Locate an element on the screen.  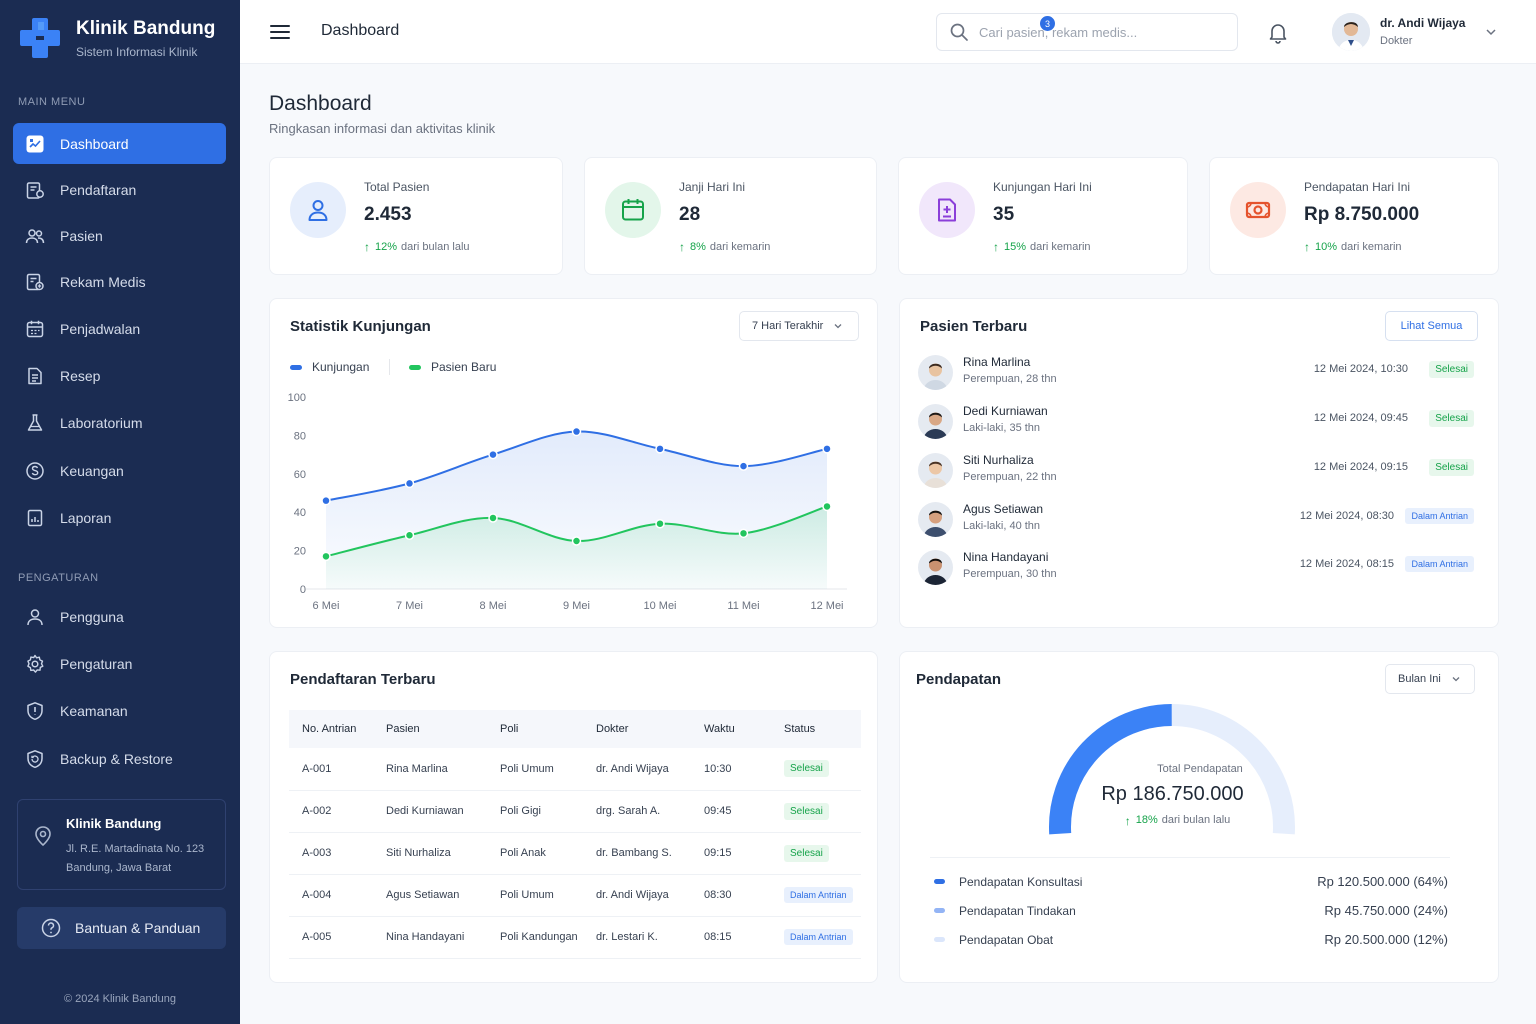
recent-patients-title: Pasien Terbaru is located at coordinates (974, 326).